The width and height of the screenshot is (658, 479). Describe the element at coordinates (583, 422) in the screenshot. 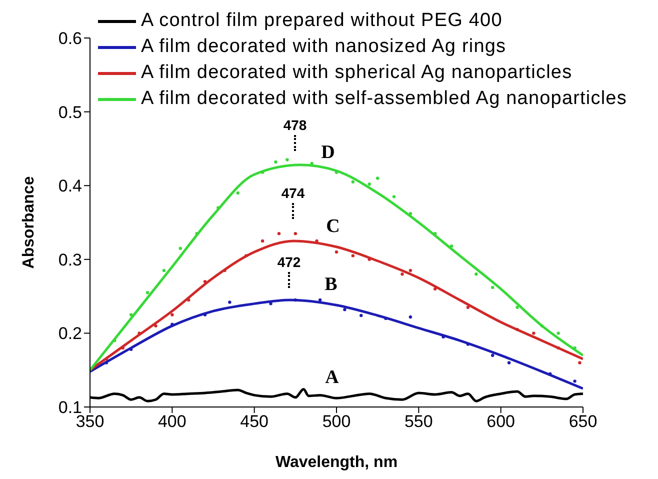

I see `x-tick-label: 650` at that location.